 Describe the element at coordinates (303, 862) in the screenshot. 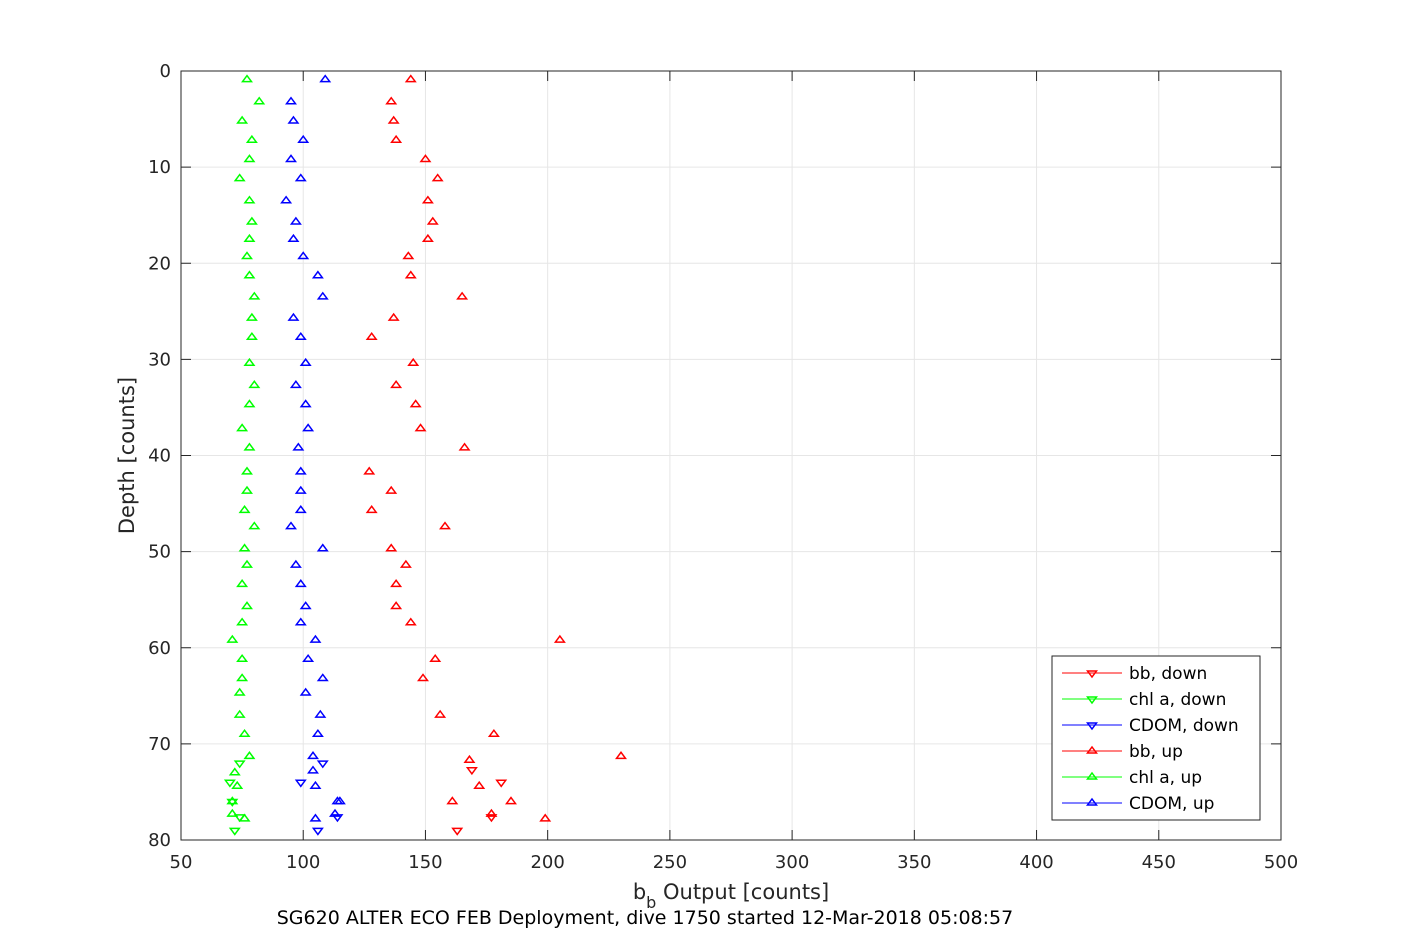

I see `x-tick-label: 100` at that location.